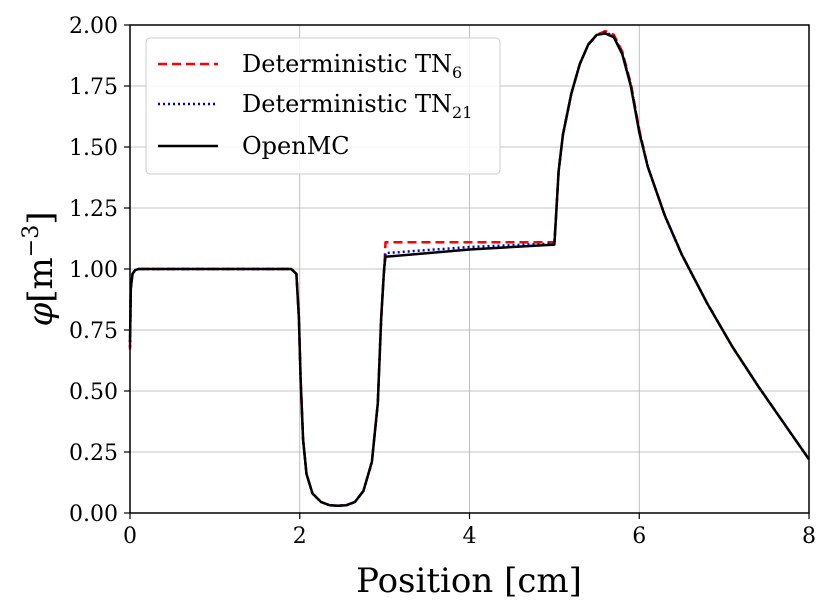 Image resolution: width=830 pixels, height=613 pixels. I want to click on legend-label-tn21-name: Deterministic TN, so click(347, 104).